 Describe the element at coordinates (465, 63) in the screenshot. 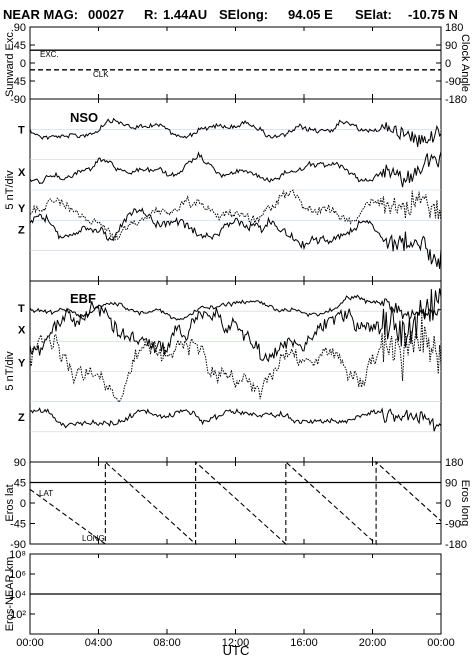

I see `panel1-ylabel-right: Clock Angle` at that location.